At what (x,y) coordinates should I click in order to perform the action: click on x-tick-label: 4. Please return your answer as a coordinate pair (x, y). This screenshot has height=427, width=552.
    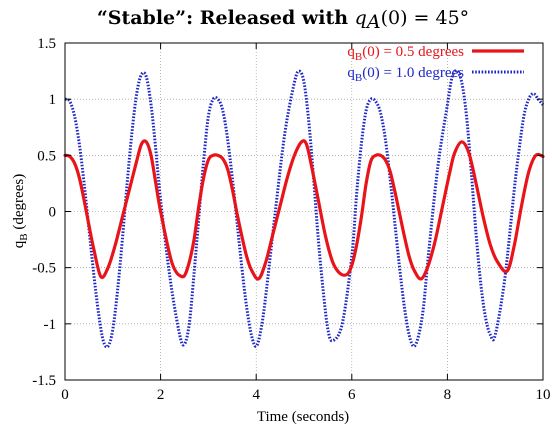
    Looking at the image, I should click on (256, 395).